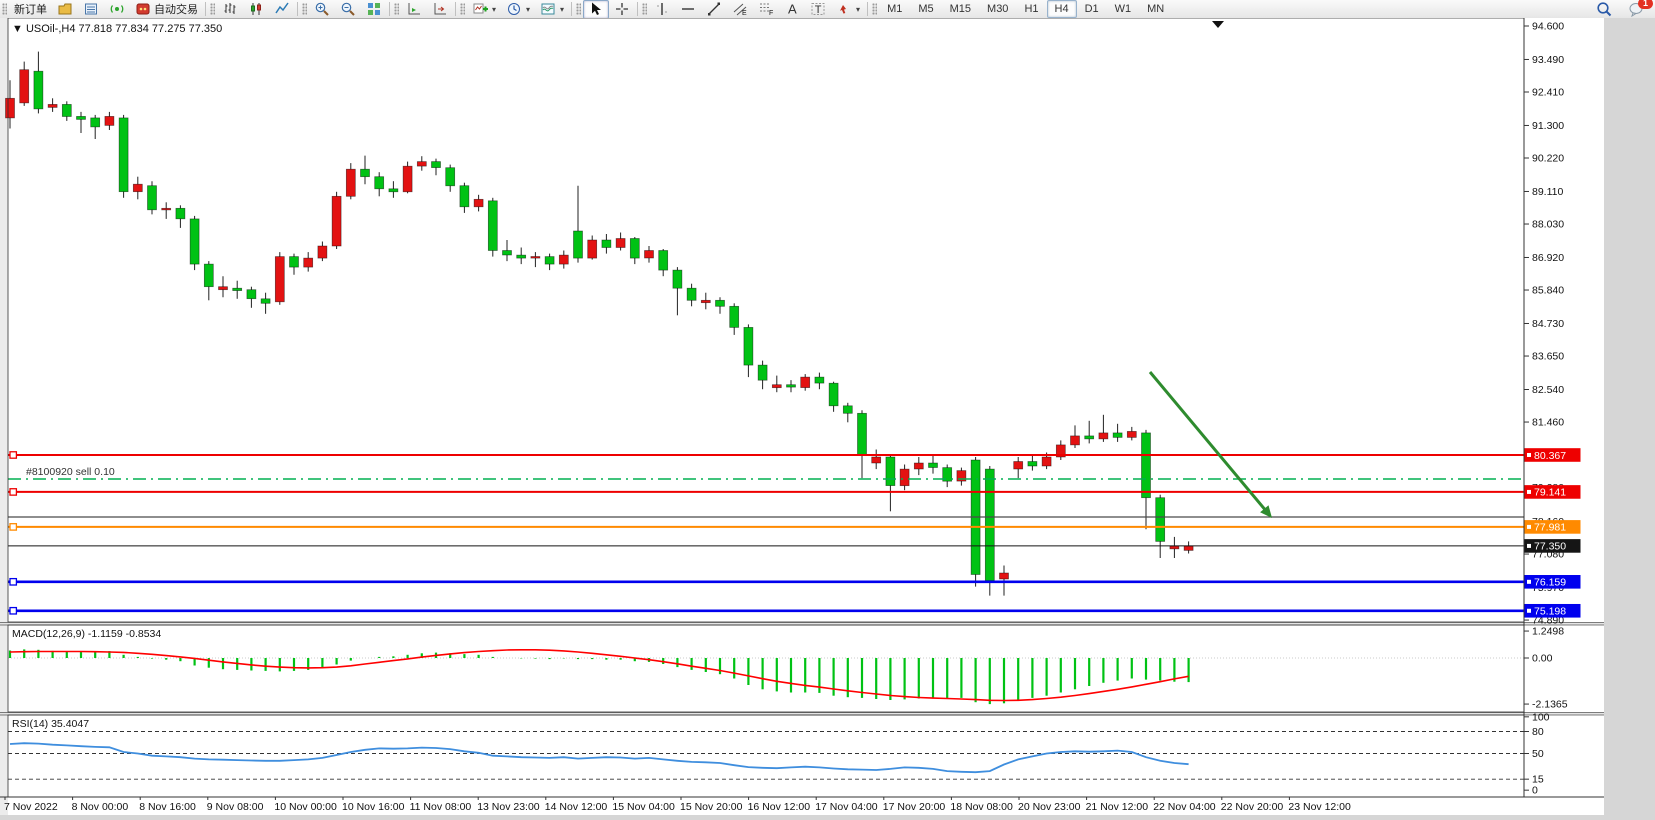  Describe the element at coordinates (1091, 9) in the screenshot. I see `timeframe-D1: D1` at that location.